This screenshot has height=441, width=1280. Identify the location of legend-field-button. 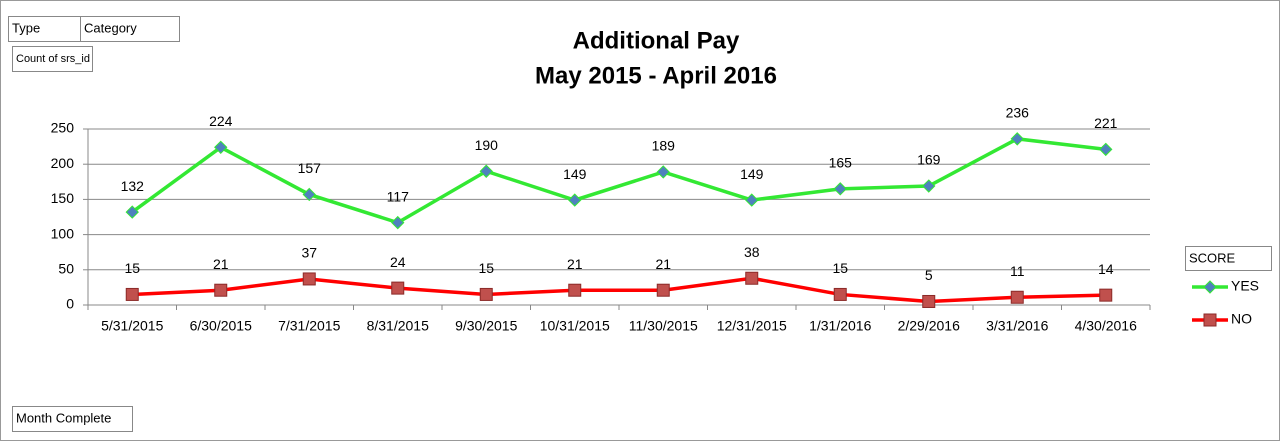
(1228, 258).